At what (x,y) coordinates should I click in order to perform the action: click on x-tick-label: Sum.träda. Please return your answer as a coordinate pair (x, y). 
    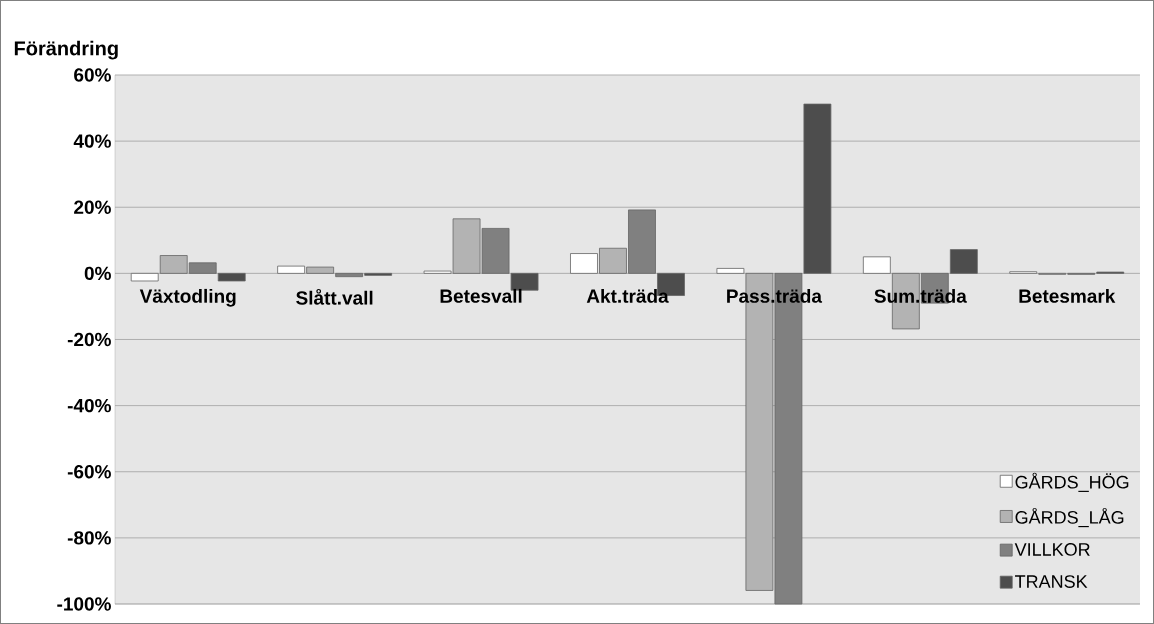
    Looking at the image, I should click on (920, 295).